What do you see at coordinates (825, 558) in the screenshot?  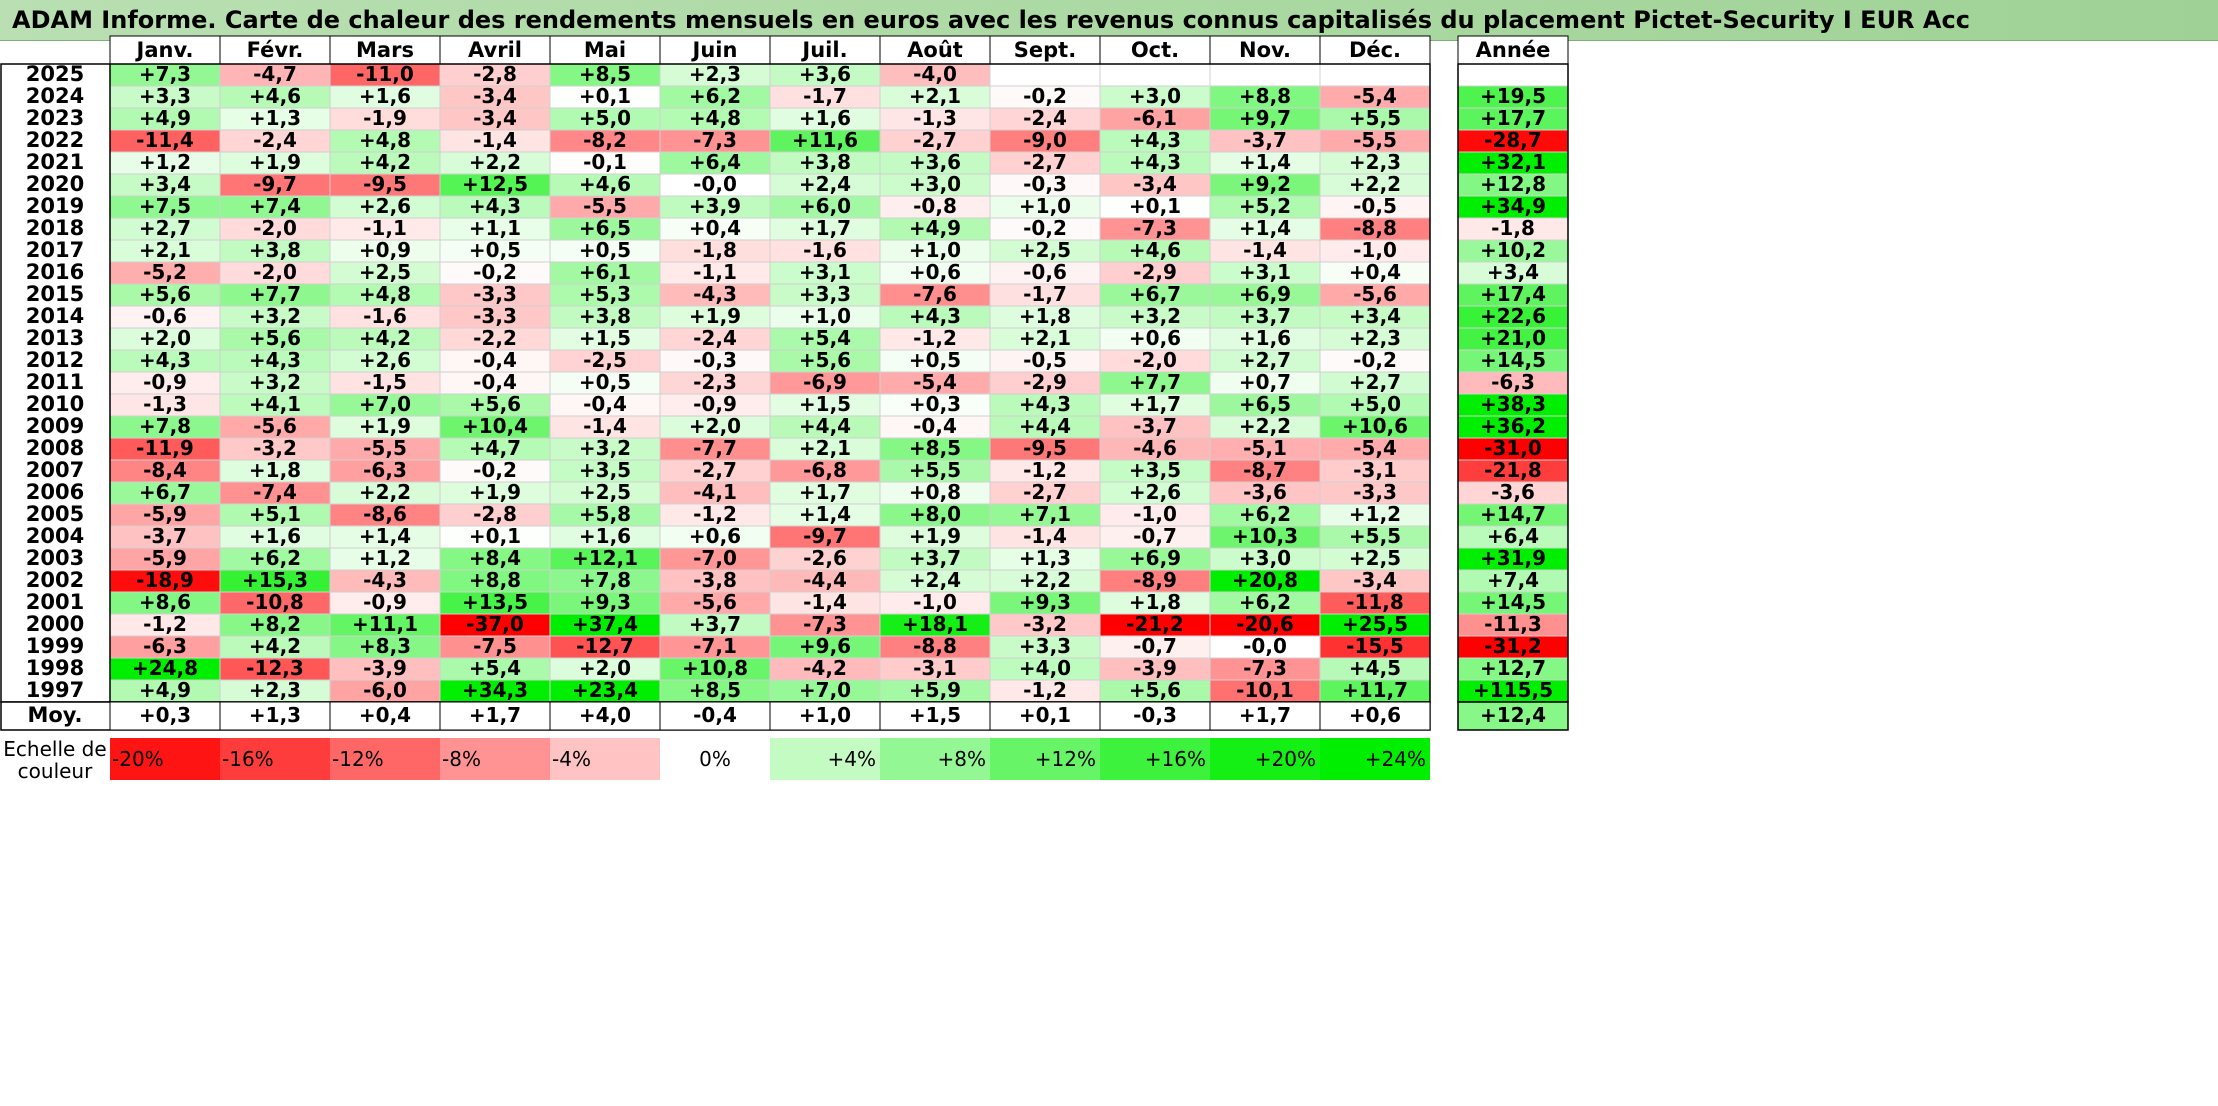 I see `cell-value: -2,6` at bounding box center [825, 558].